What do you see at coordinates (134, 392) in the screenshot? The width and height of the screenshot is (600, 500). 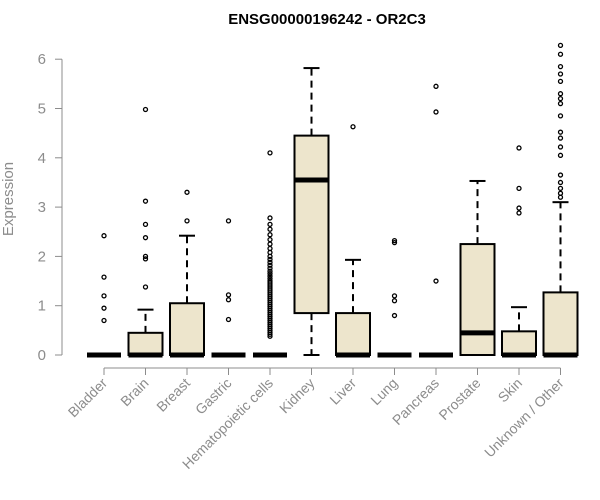 I see `x-tick-label: Brain` at bounding box center [134, 392].